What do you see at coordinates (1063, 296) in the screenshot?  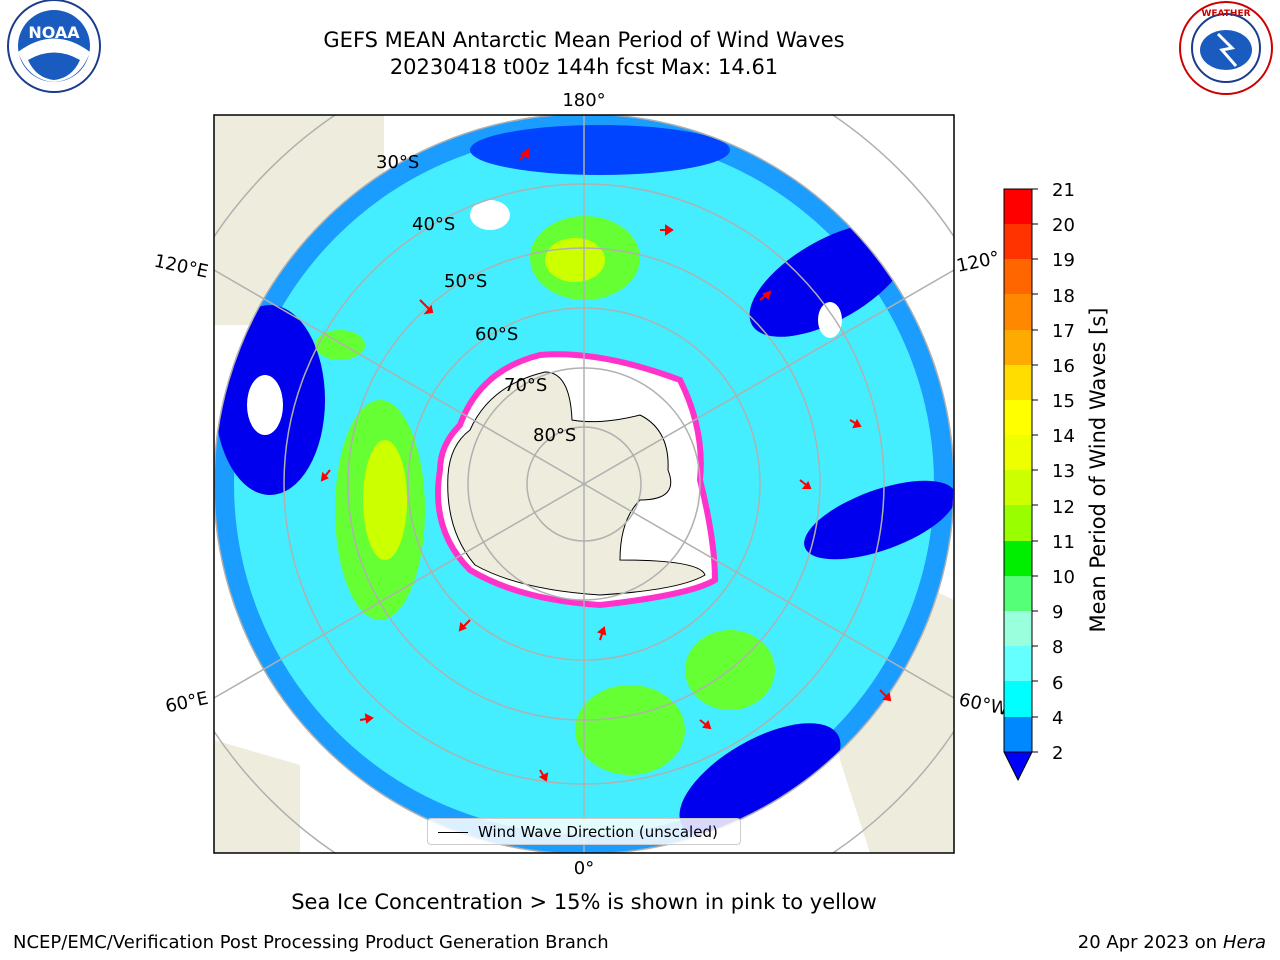 I see `cbar-tick: 18` at bounding box center [1063, 296].